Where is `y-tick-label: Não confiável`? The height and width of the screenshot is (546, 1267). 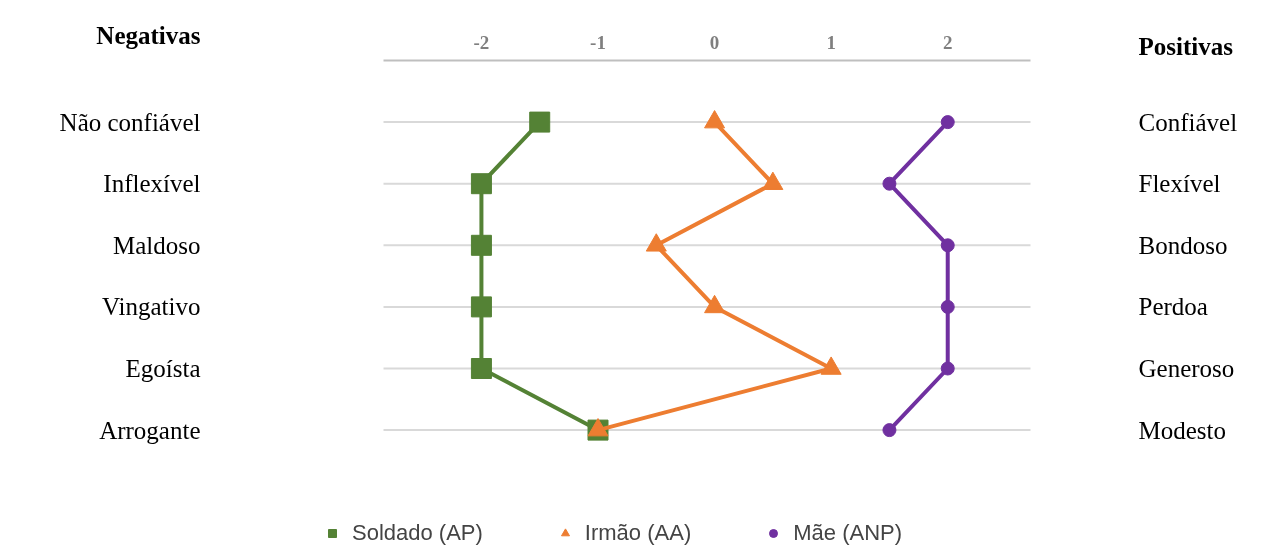
y-tick-label: Não confiável is located at coordinates (130, 122).